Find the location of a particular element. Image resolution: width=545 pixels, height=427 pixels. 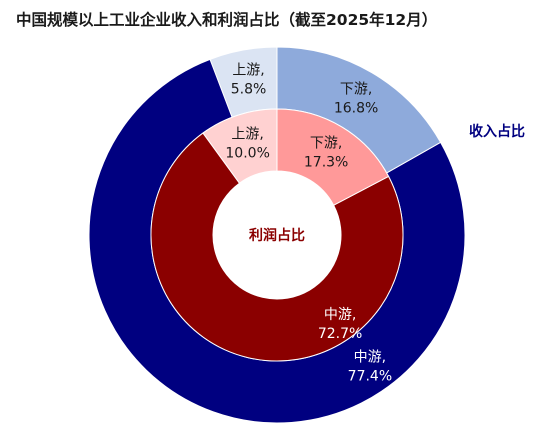

profit-share-annotation: 利润占比 is located at coordinates (277, 235).